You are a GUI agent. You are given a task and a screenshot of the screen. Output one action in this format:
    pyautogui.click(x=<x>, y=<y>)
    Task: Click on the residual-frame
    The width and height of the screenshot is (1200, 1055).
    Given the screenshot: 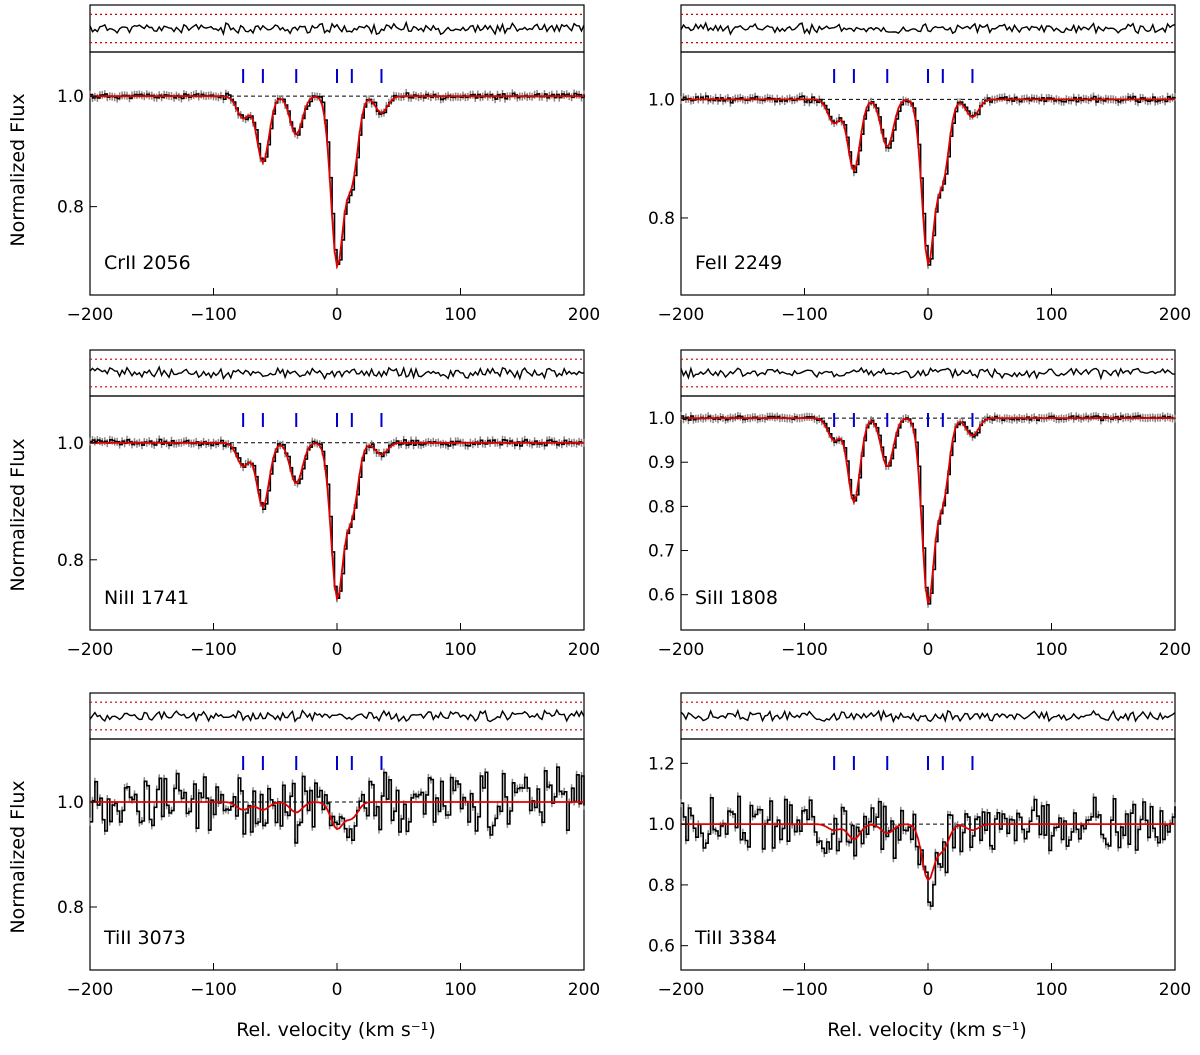 What is the action you would take?
    pyautogui.click(x=928, y=716)
    